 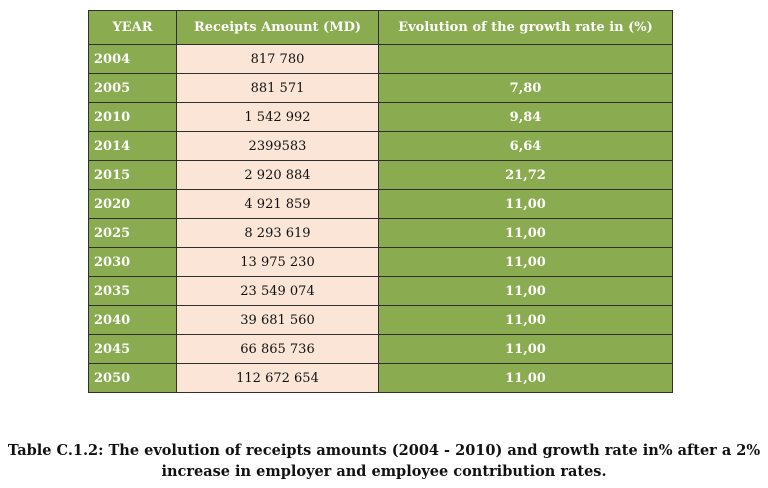 I want to click on table-row: 2010 1 542 992 9,84, so click(x=380, y=117).